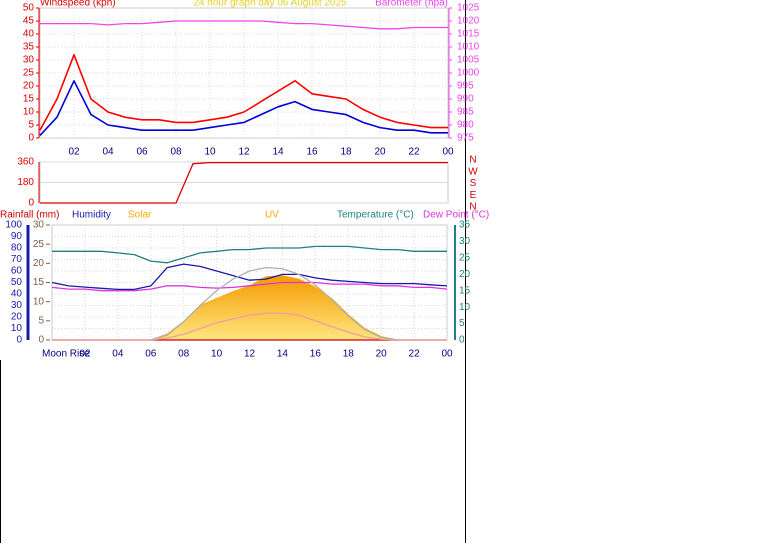 The height and width of the screenshot is (548, 761). Describe the element at coordinates (39, 225) in the screenshot. I see `y3-tick-label: 30` at that location.